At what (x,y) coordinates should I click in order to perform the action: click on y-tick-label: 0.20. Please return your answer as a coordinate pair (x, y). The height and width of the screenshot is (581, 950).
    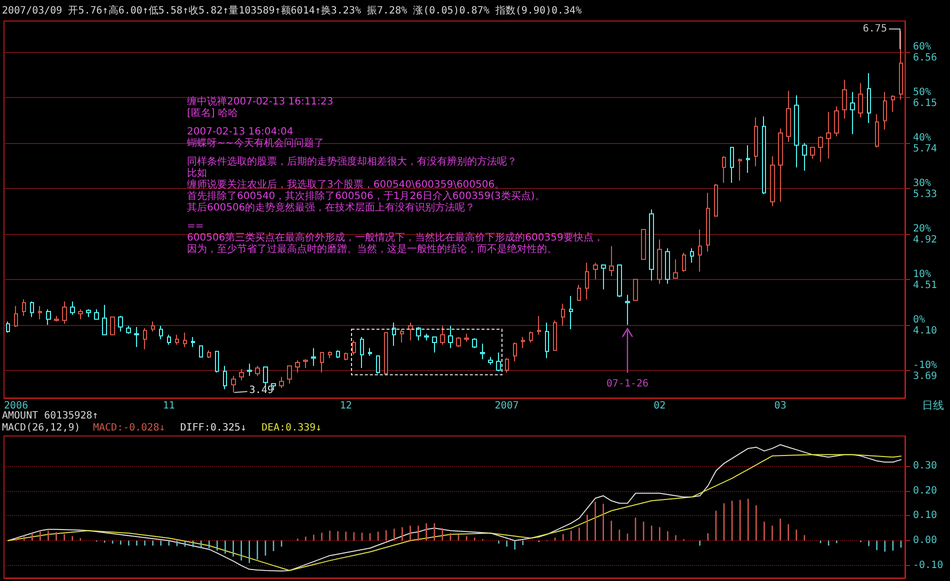
    Looking at the image, I should click on (925, 490).